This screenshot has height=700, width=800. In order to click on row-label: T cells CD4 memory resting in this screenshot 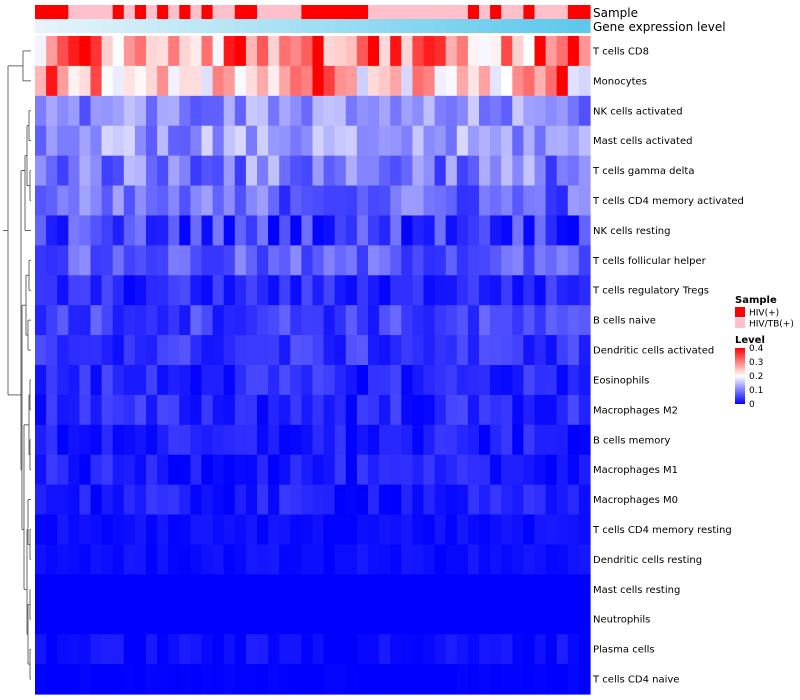, I will do `click(662, 530)`.